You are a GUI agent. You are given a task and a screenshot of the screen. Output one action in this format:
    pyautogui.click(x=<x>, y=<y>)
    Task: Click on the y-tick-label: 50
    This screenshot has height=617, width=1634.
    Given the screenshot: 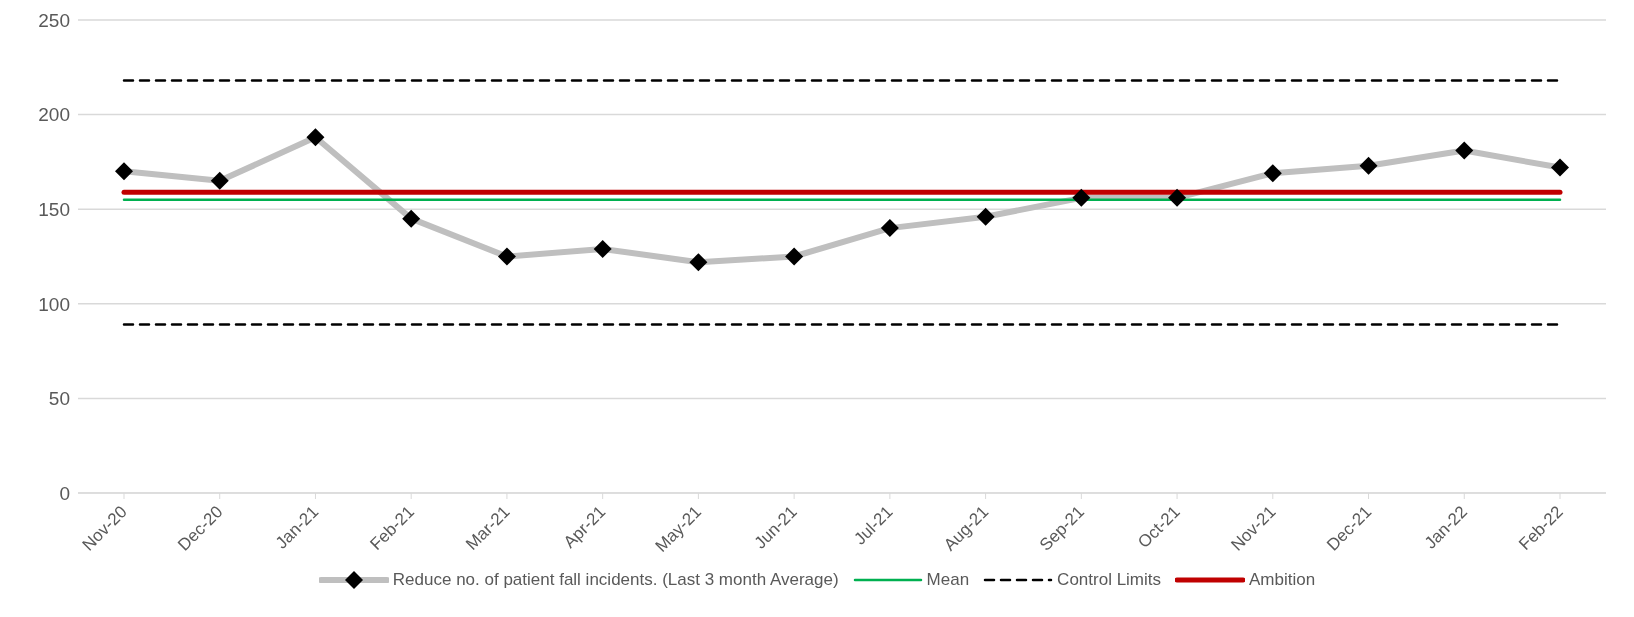 What is the action you would take?
    pyautogui.click(x=59, y=399)
    